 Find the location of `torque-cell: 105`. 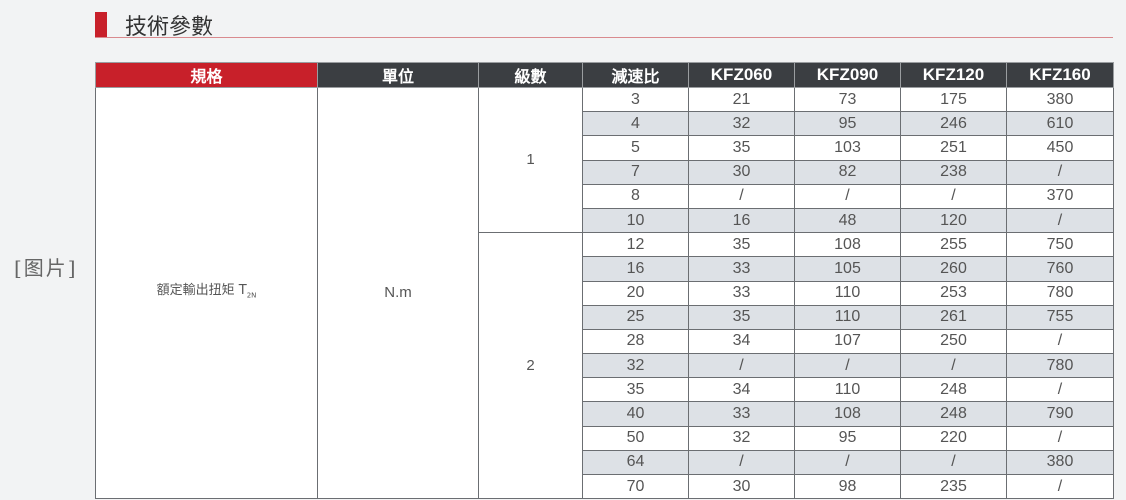

torque-cell: 105 is located at coordinates (847, 269).